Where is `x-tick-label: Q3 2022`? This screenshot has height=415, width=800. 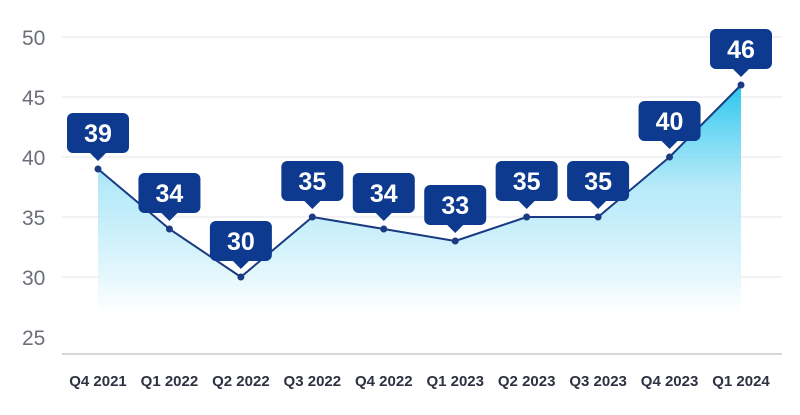 x-tick-label: Q3 2022 is located at coordinates (313, 381).